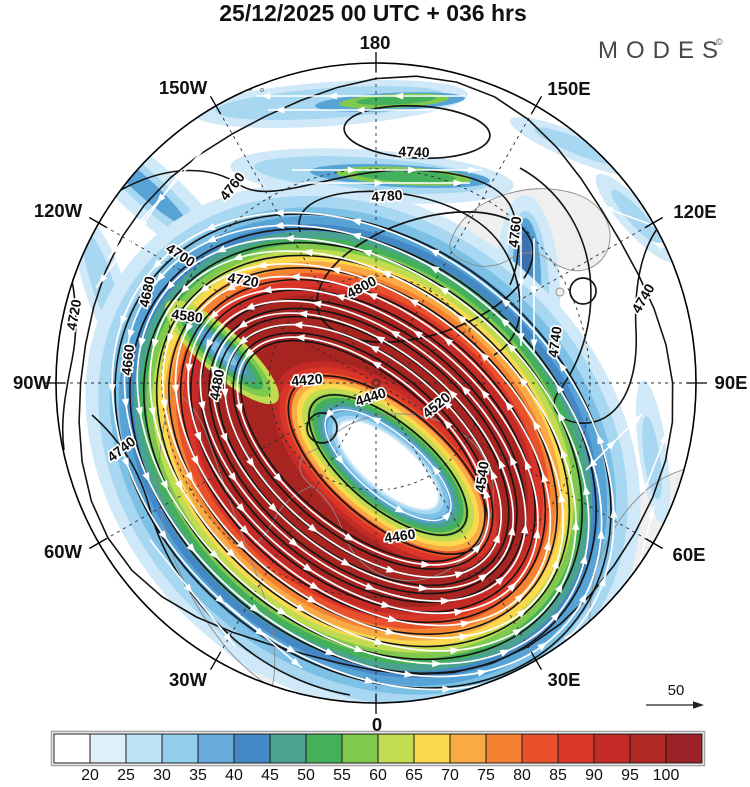 This screenshot has width=750, height=787. Describe the element at coordinates (568, 88) in the screenshot. I see `longitude-label: 150E` at that location.